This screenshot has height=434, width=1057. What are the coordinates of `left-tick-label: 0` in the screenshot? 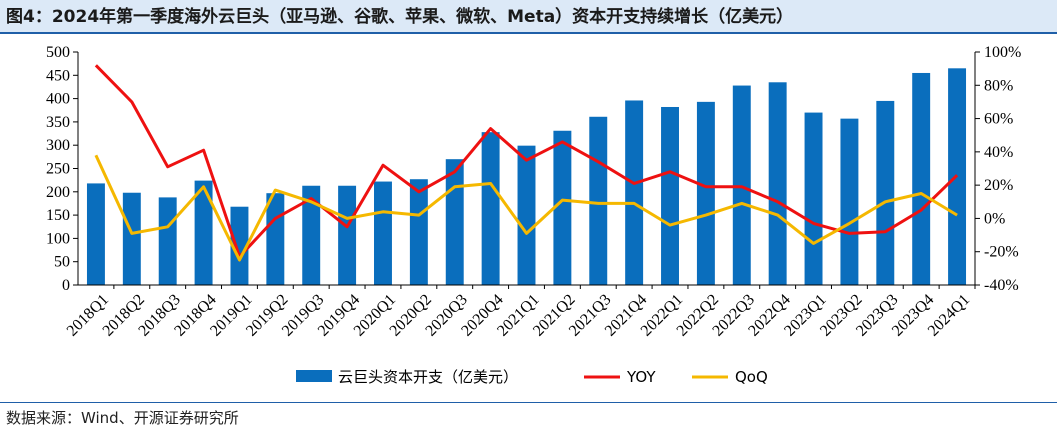 It's located at (66, 285).